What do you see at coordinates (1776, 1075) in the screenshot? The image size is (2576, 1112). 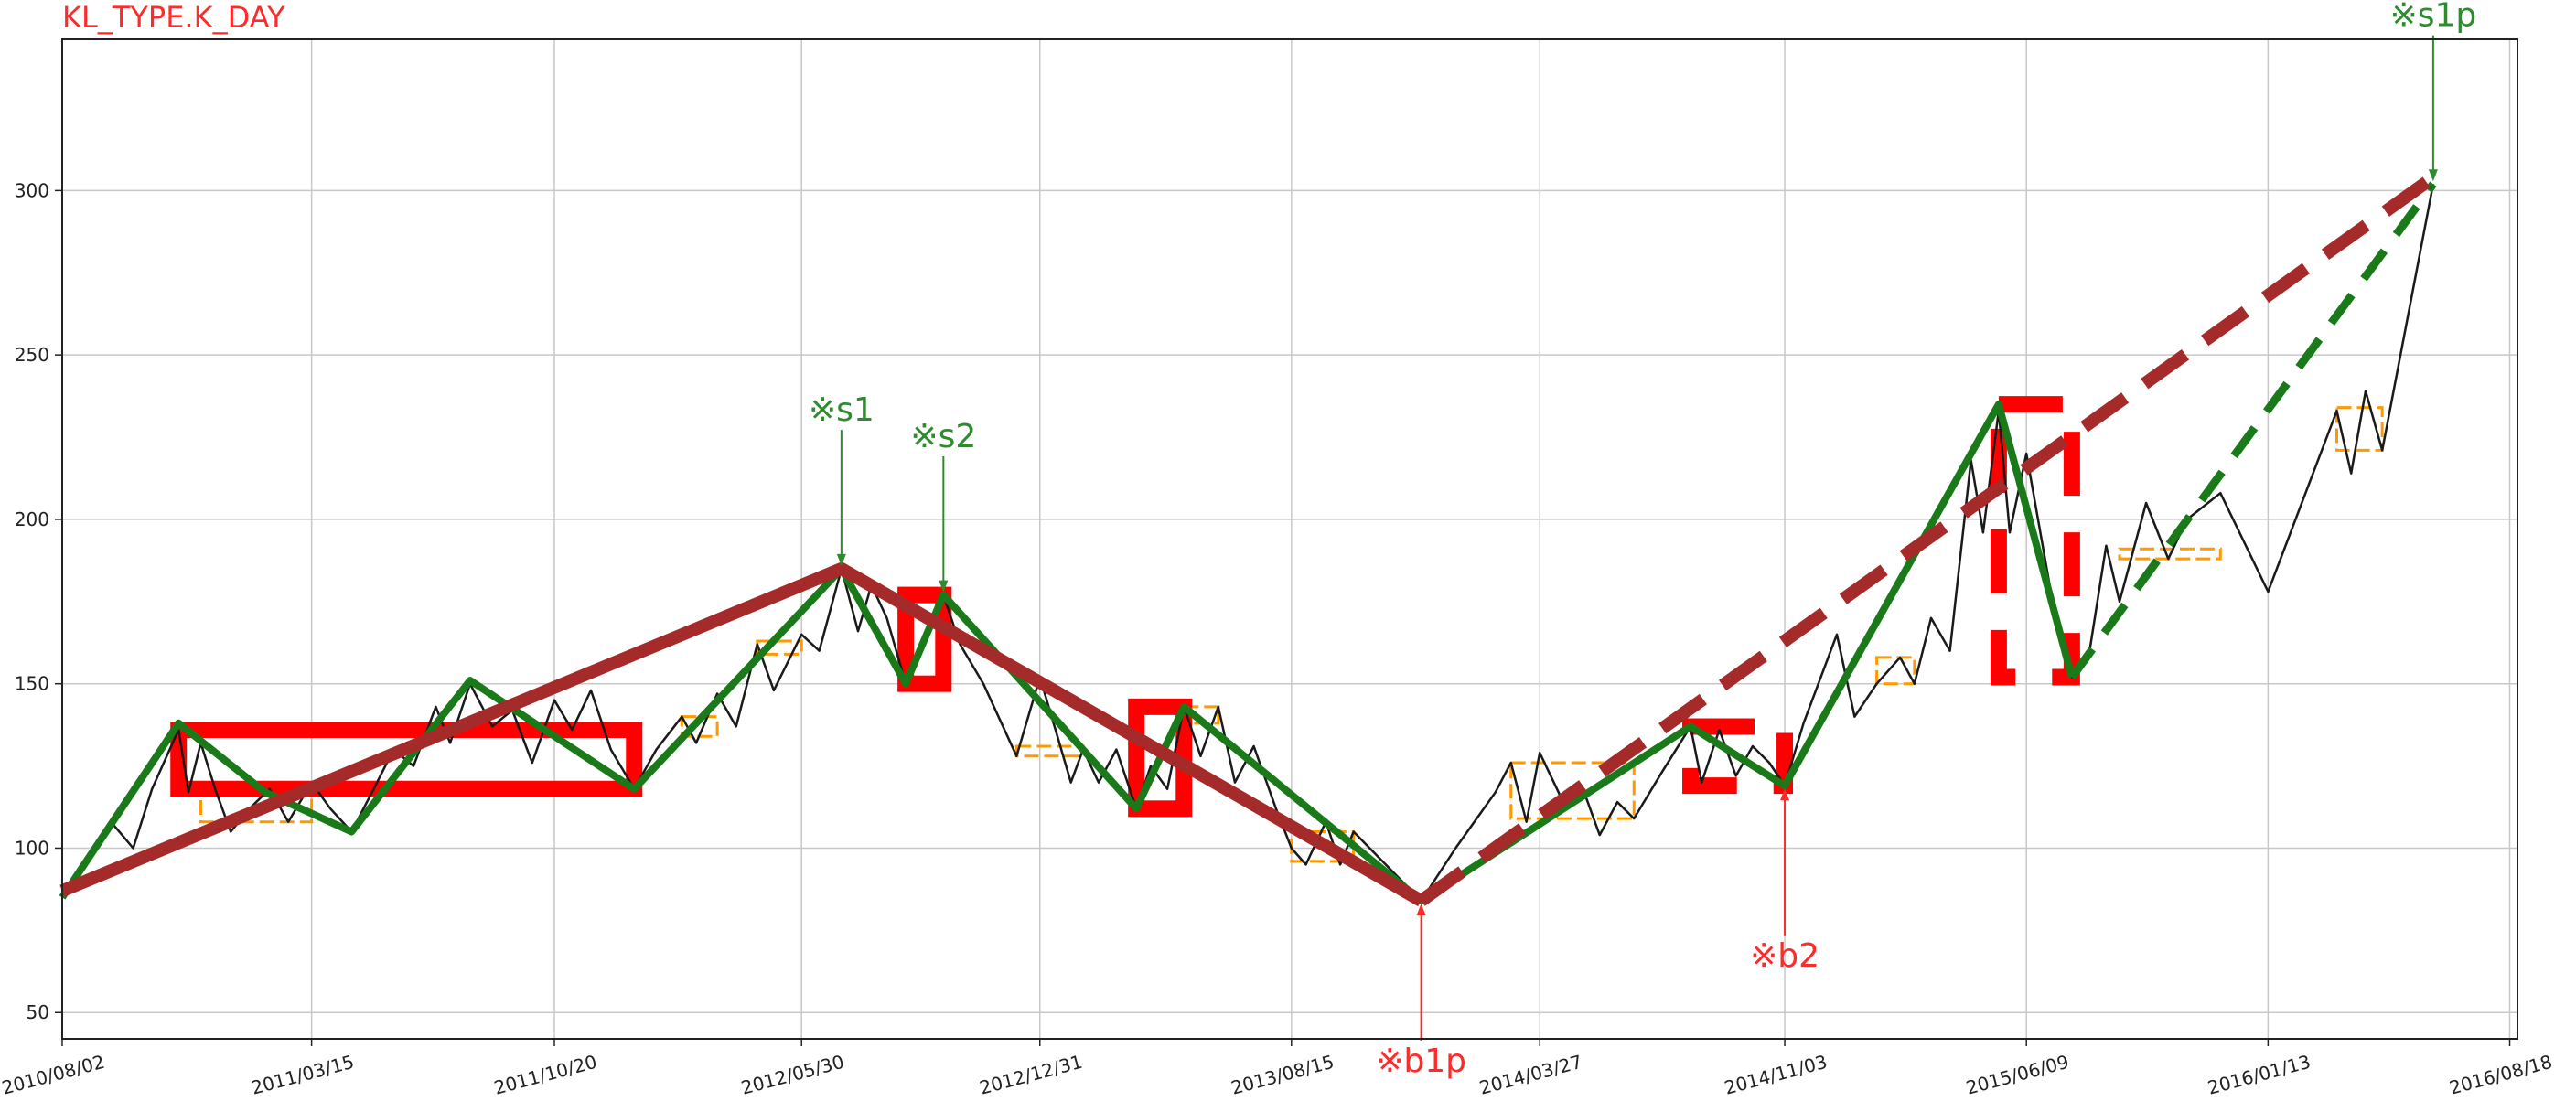 I see `x-tick-label: 2014/11/03` at bounding box center [1776, 1075].